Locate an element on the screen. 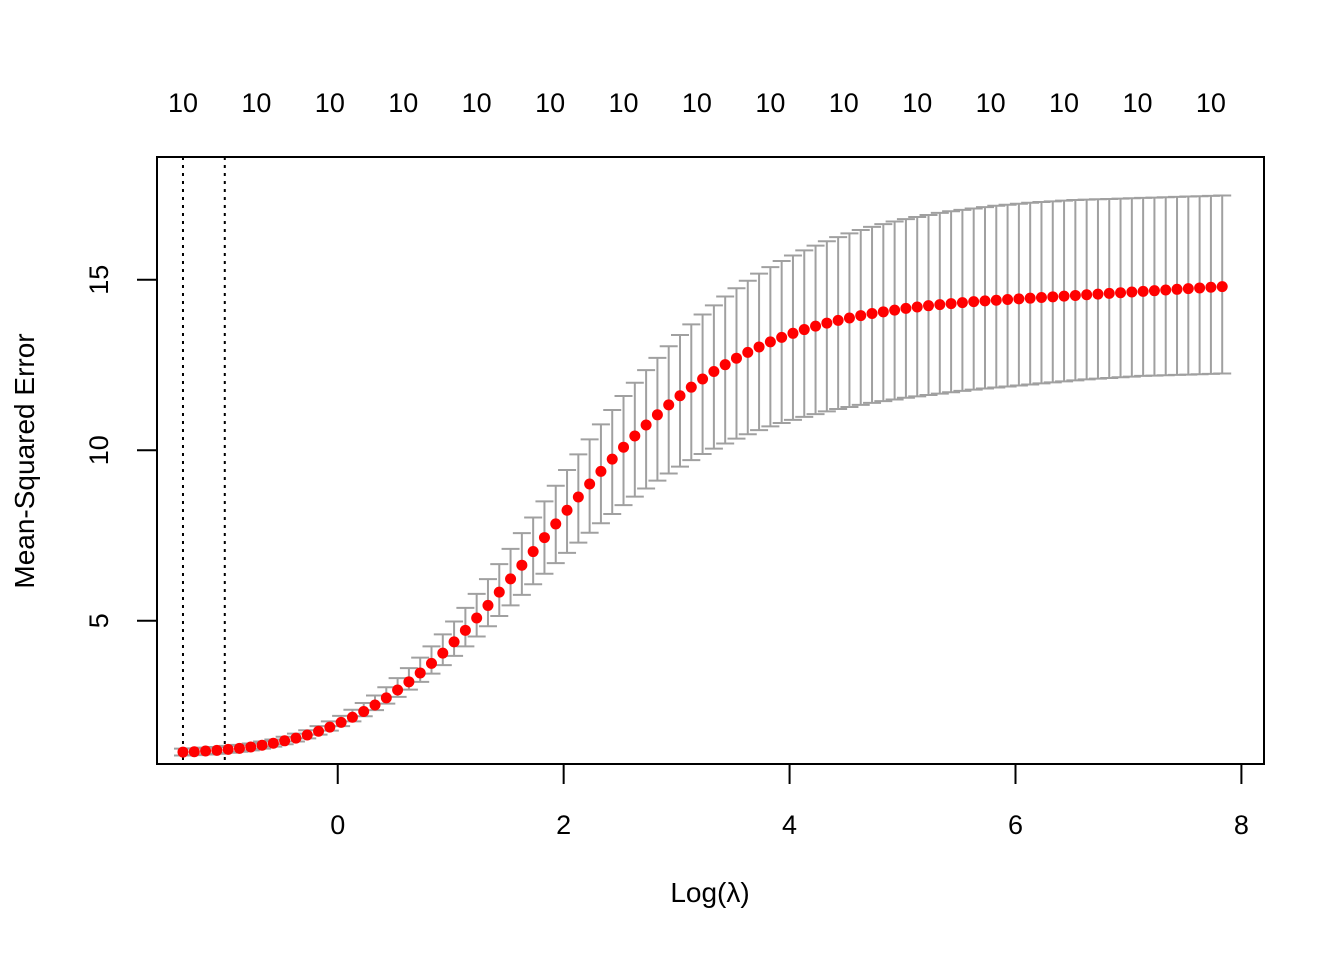 The width and height of the screenshot is (1344, 960). y-tick-label: 10 is located at coordinates (99, 450).